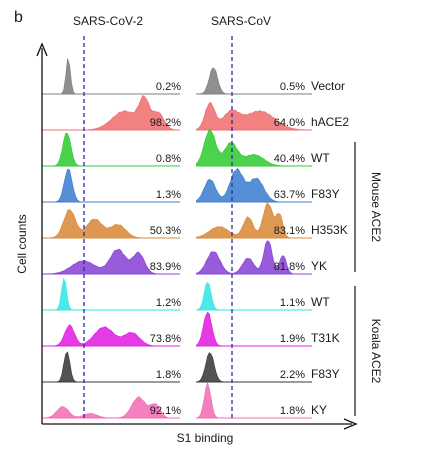 This screenshot has height=456, width=427. I want to click on row-label: YK, so click(319, 266).